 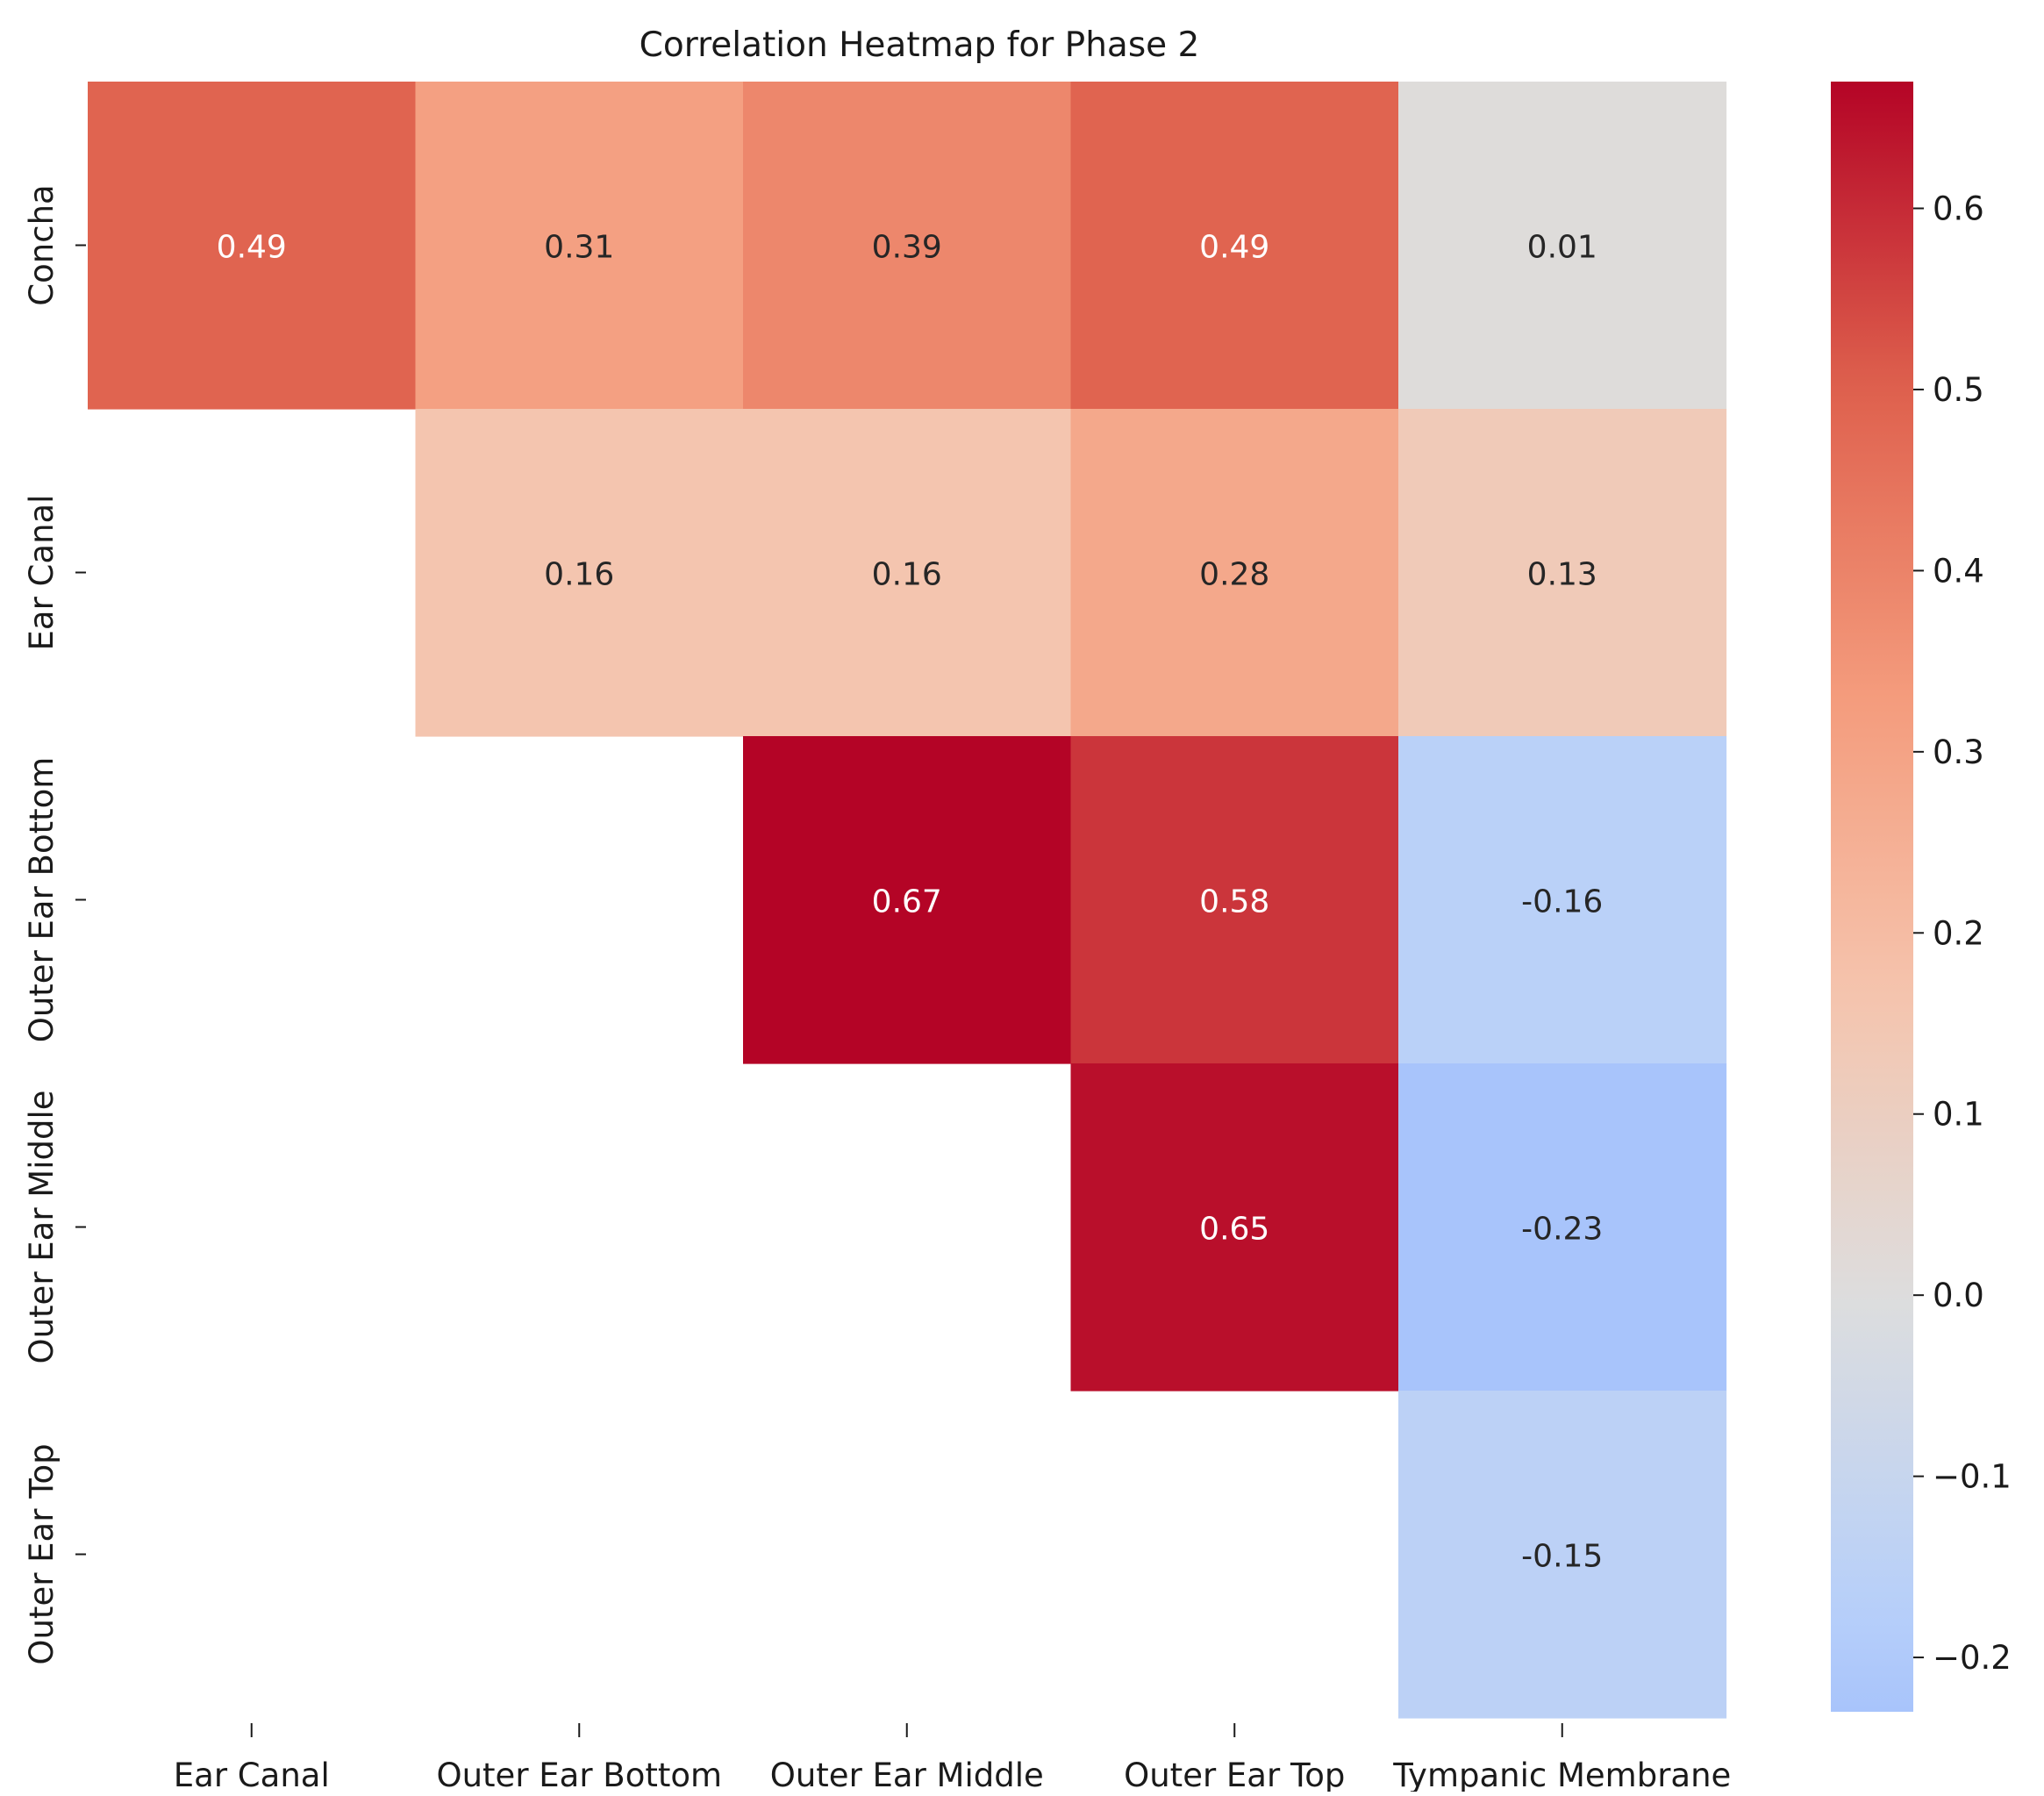 What do you see at coordinates (42, 244) in the screenshot?
I see `y-tick-label: Concha` at bounding box center [42, 244].